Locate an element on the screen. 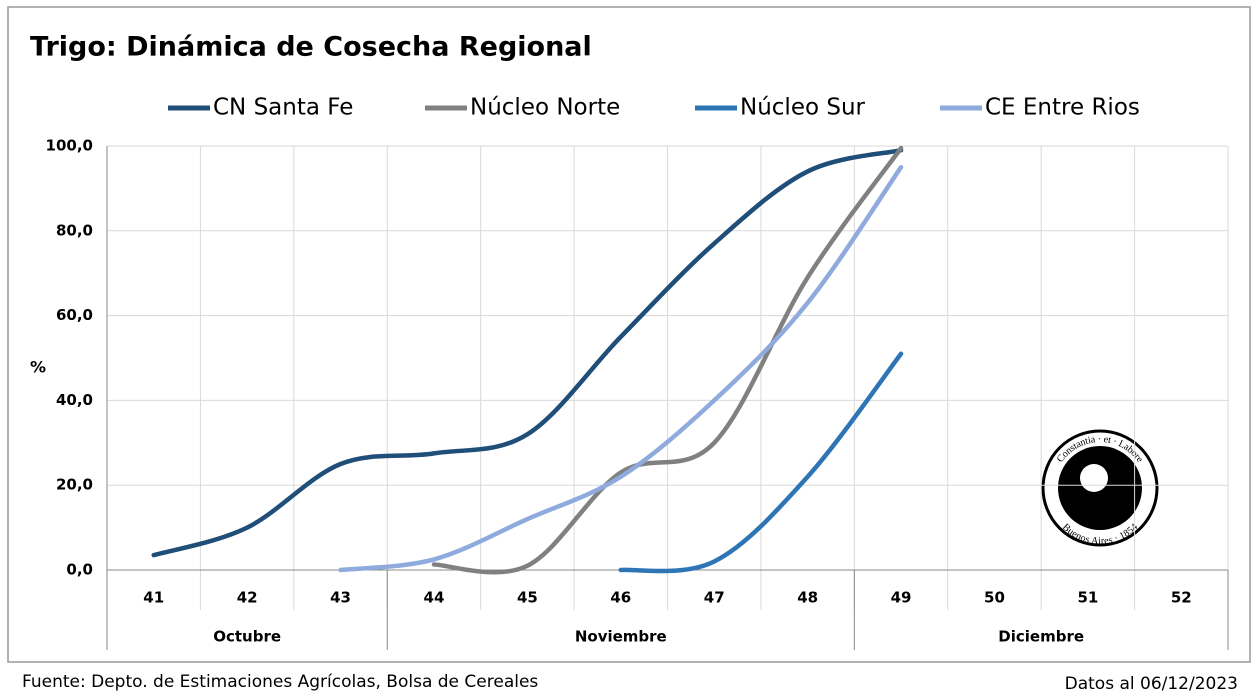 This screenshot has width=1260, height=699. date-note: Datos al 06/12/2023 is located at coordinates (1151, 684).